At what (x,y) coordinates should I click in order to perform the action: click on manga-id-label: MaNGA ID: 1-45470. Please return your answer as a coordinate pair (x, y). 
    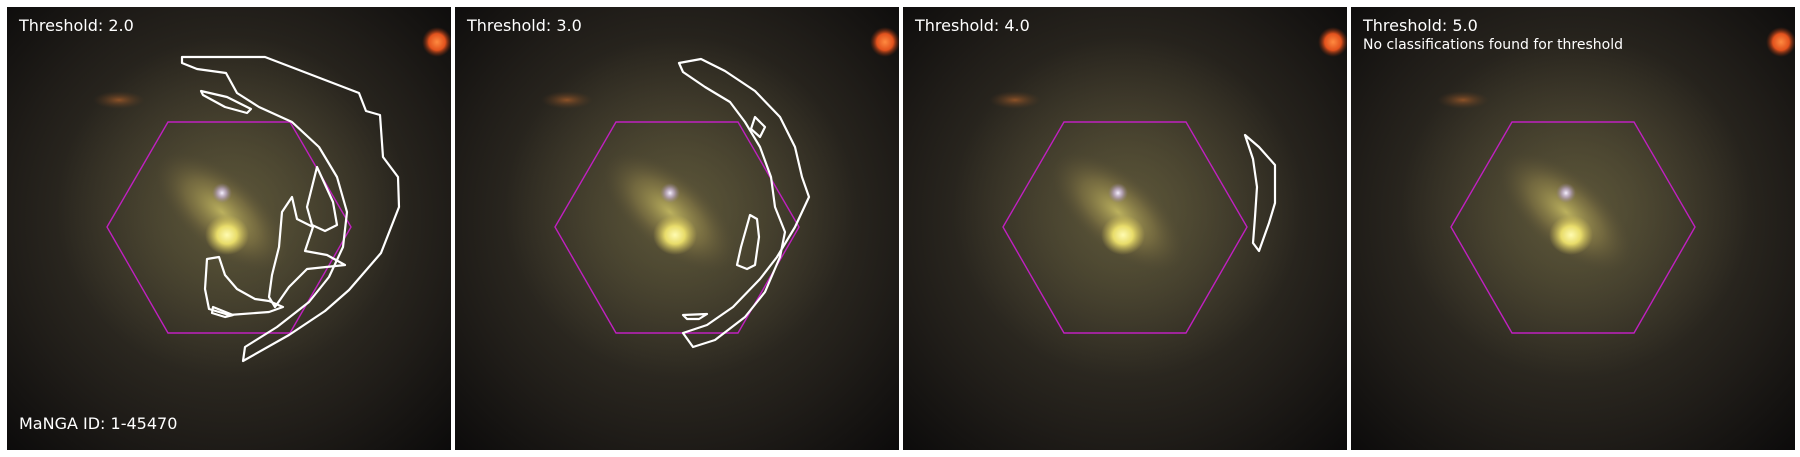
    Looking at the image, I should click on (98, 423).